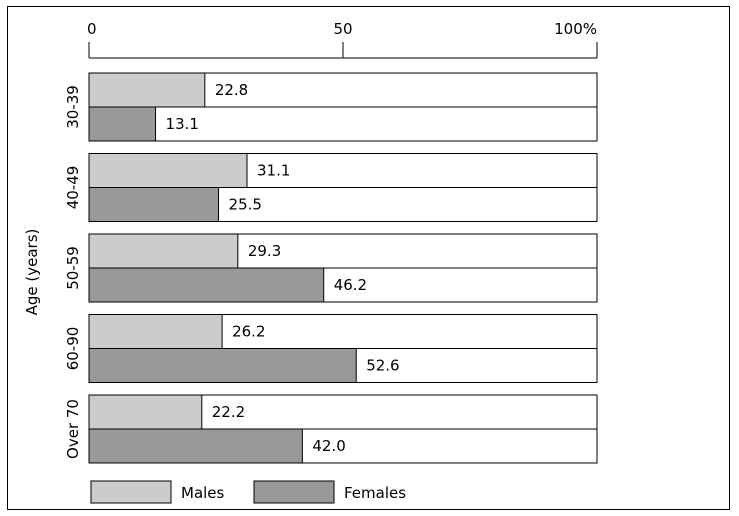 The height and width of the screenshot is (516, 739). What do you see at coordinates (73, 107) in the screenshot?
I see `category-label: 30-39` at bounding box center [73, 107].